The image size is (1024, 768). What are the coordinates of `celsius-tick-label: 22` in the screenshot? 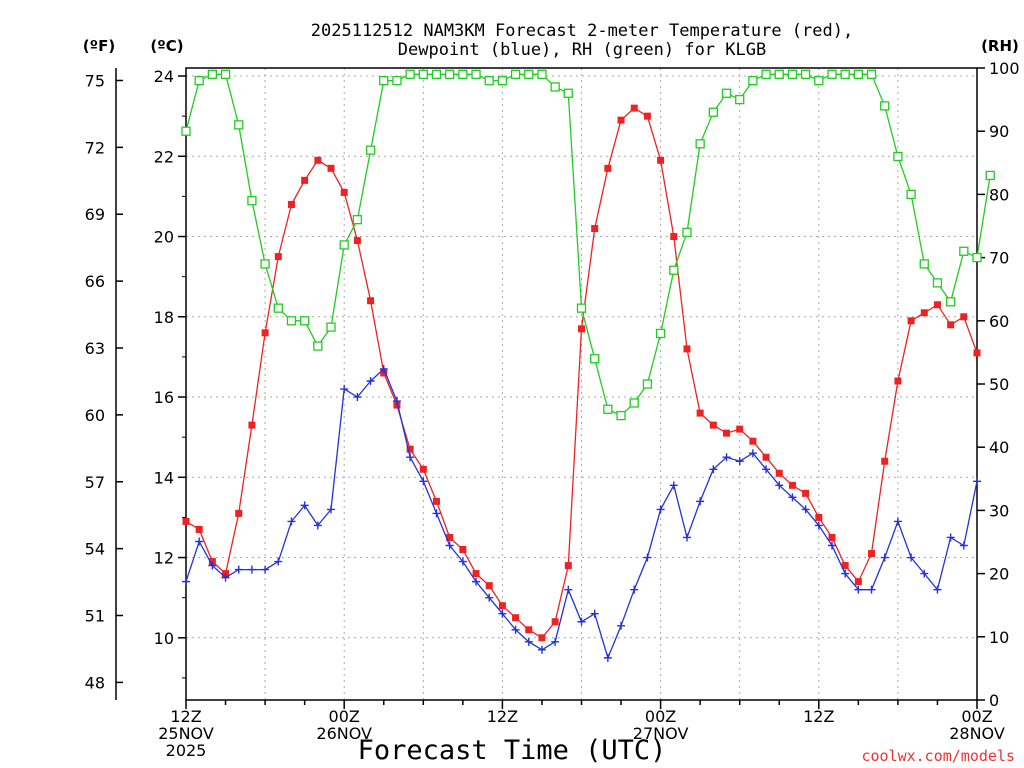 It's located at (164, 156).